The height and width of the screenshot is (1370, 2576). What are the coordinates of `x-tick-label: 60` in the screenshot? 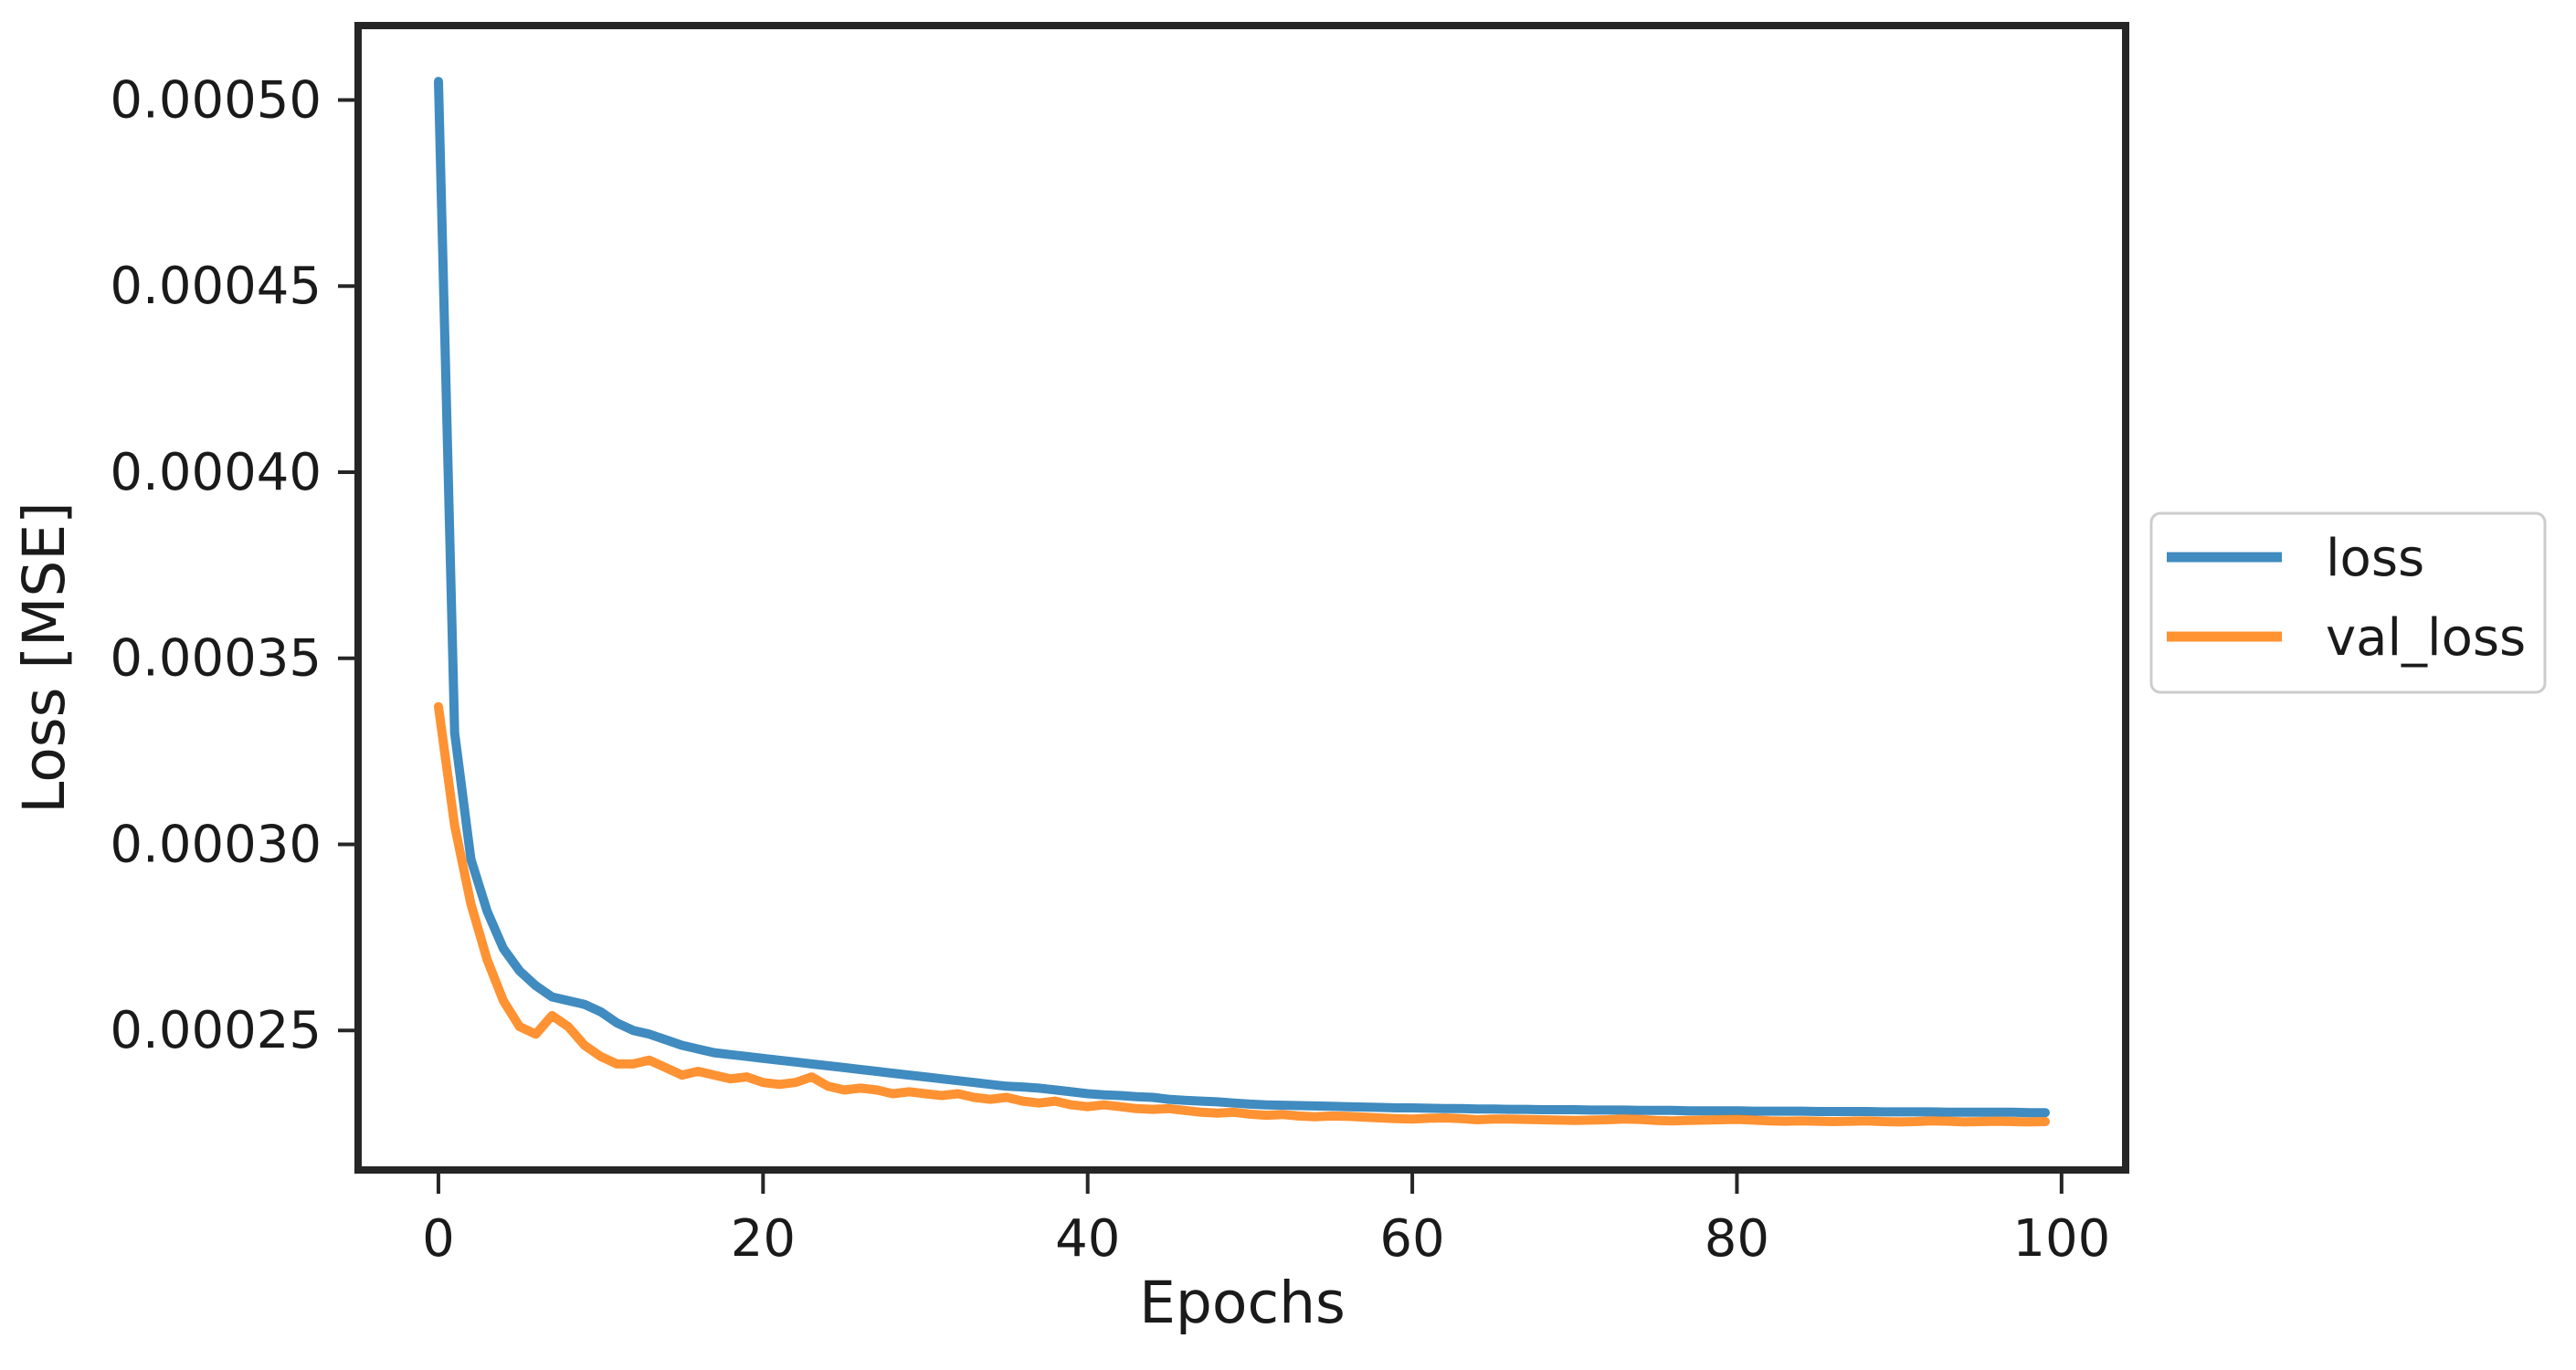 It's located at (1411, 1239).